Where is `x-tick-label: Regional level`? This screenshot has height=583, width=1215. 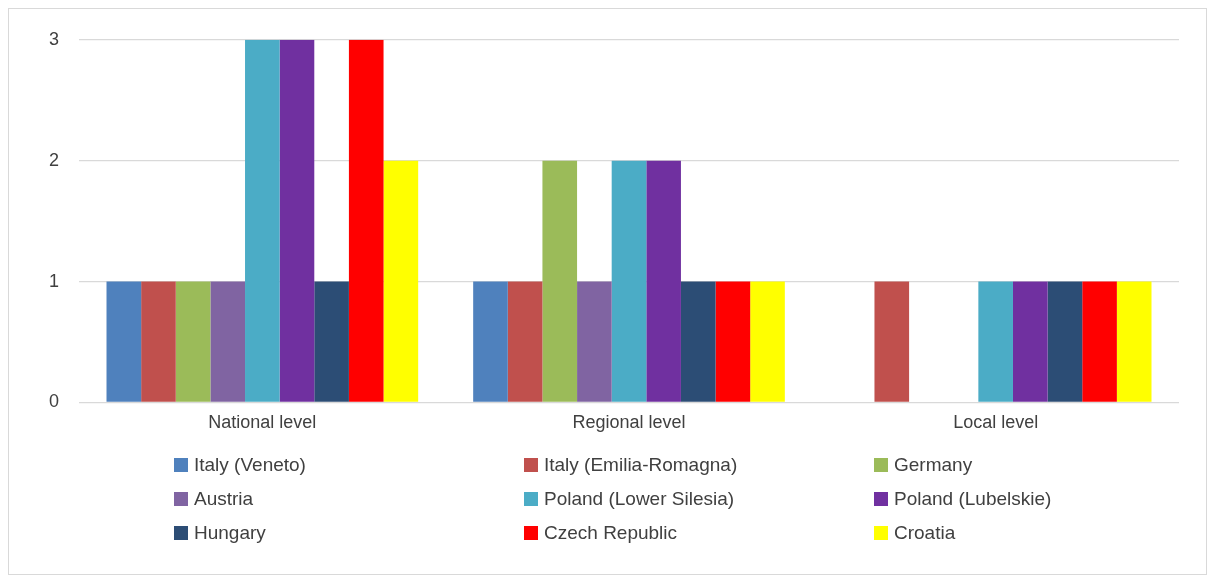 x-tick-label: Regional level is located at coordinates (629, 422).